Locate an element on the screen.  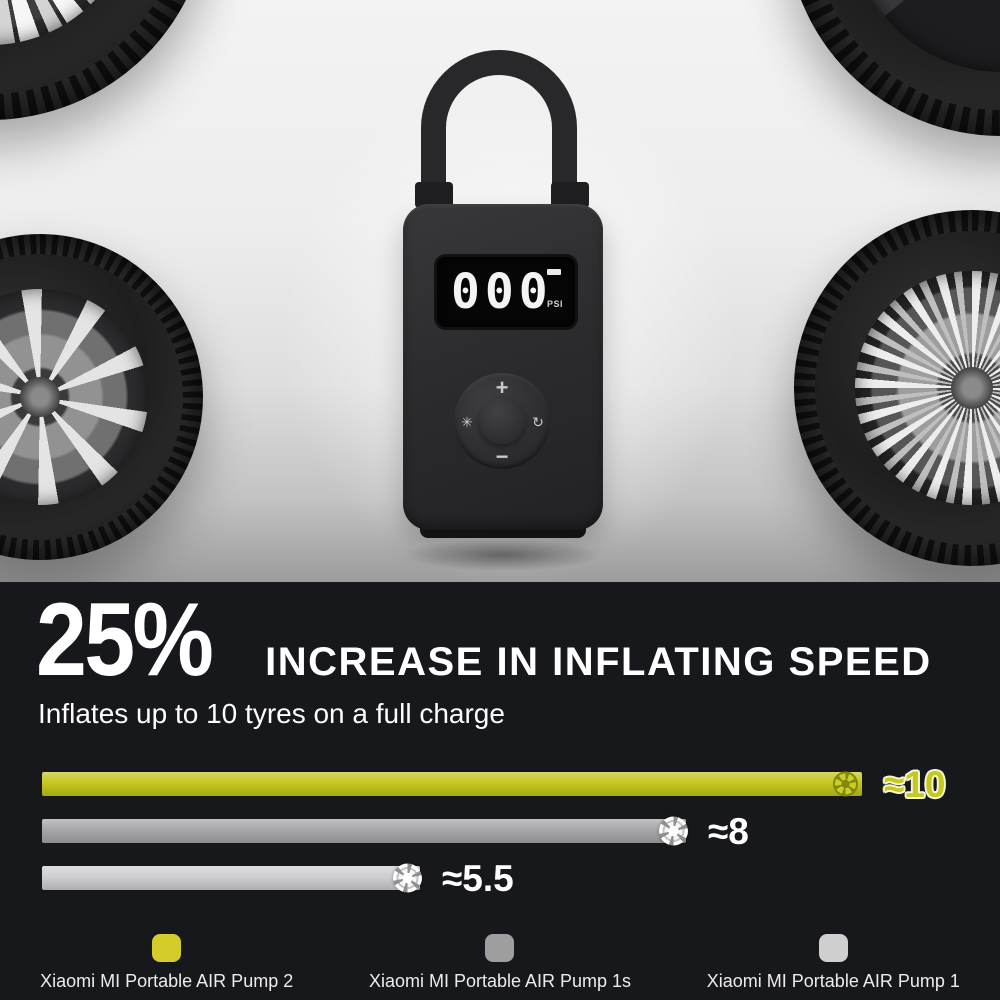
legend-label: Xiaomi MI Portable AIR Pump 1 is located at coordinates (833, 981).